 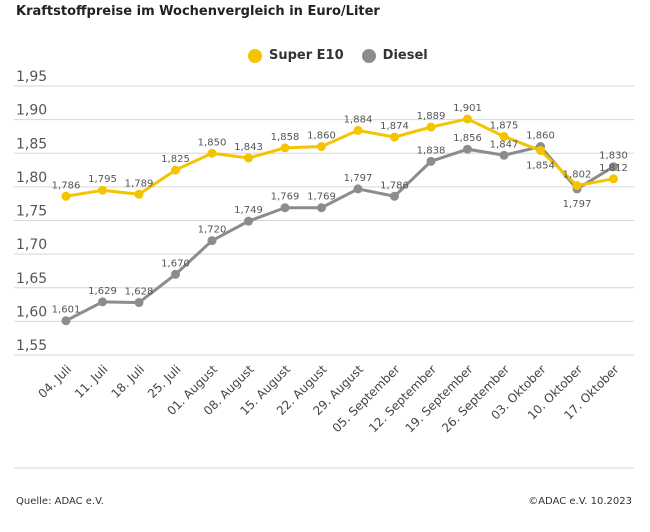 I want to click on data-label: 1,889, so click(x=431, y=116).